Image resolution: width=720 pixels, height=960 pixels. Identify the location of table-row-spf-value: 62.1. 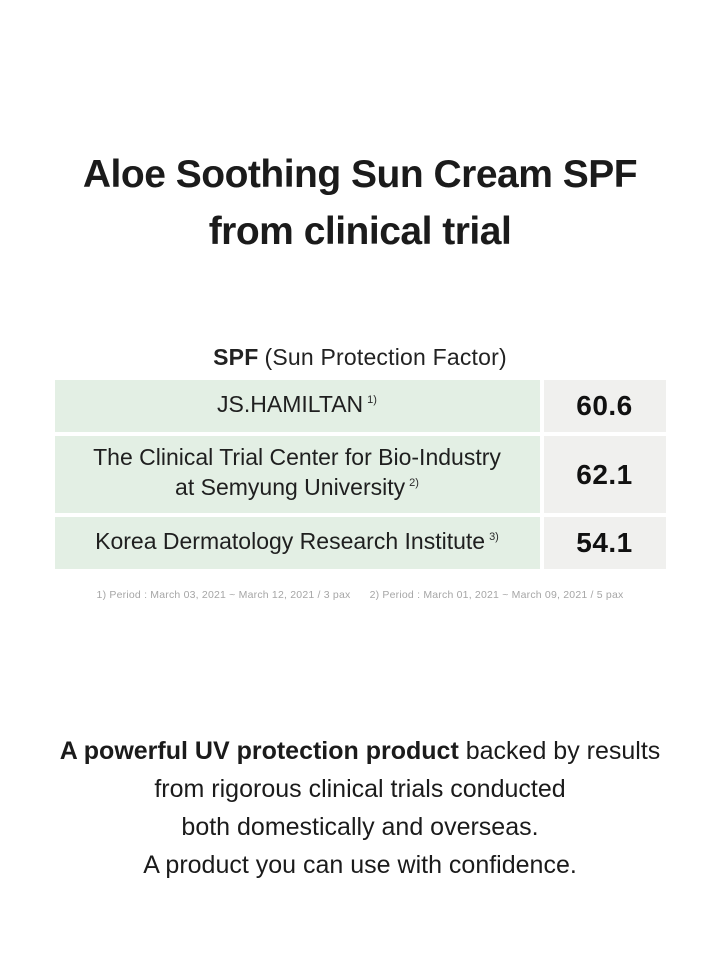
(604, 474).